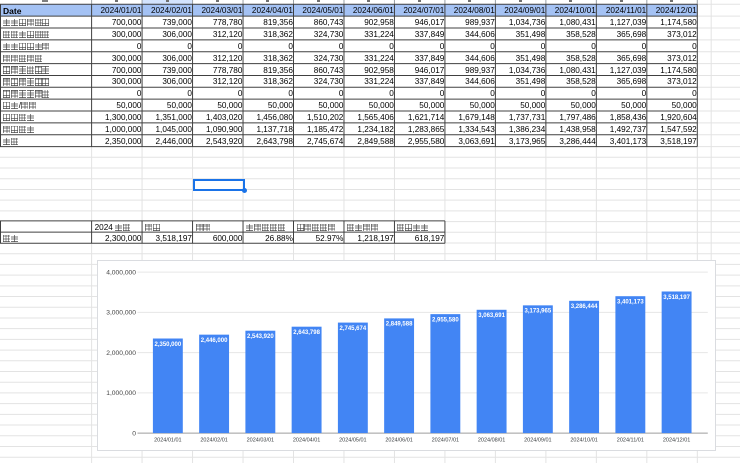  I want to click on svg-text: 0, so click(134, 433).